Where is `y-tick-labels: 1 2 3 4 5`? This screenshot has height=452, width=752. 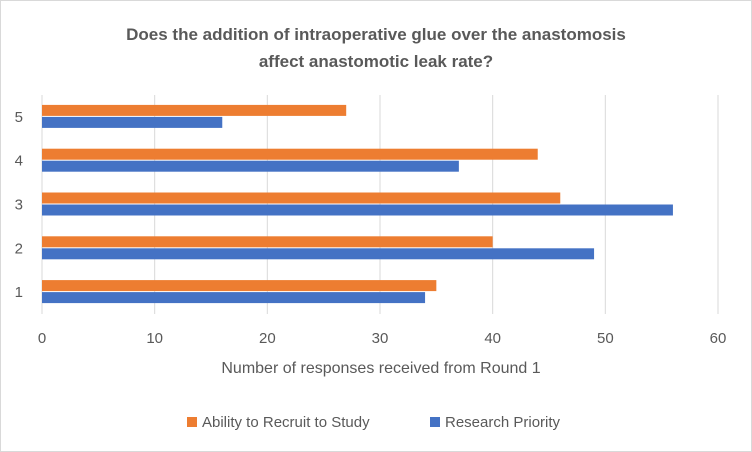 y-tick-labels: 1 2 3 4 5 is located at coordinates (19, 205).